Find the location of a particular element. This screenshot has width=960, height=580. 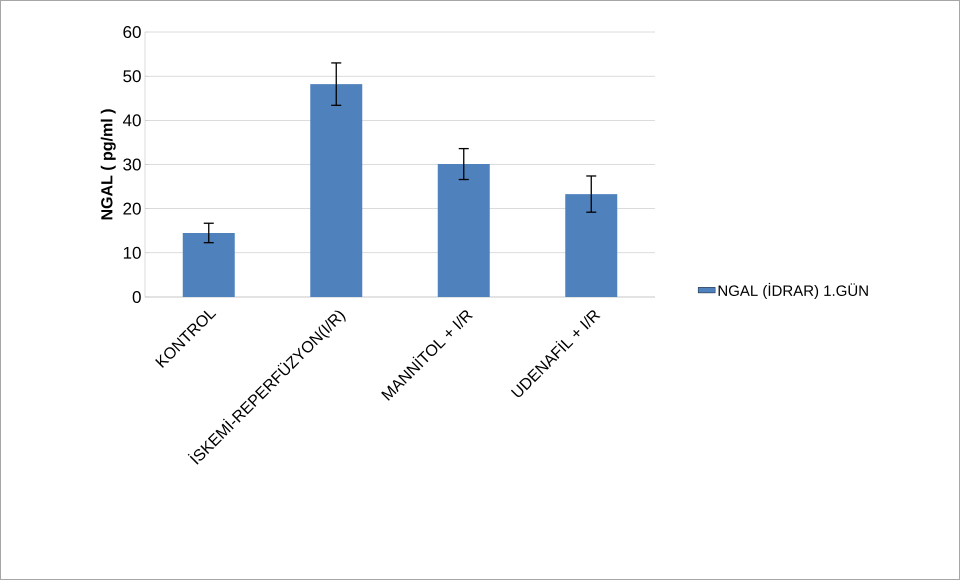

y-tick-label: 60 is located at coordinates (132, 32).